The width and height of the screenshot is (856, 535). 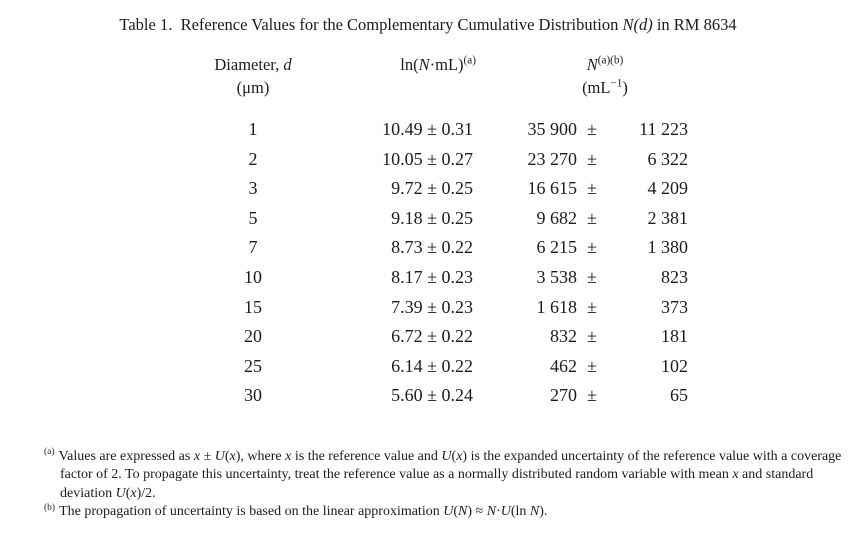 What do you see at coordinates (253, 64) in the screenshot?
I see `column-header-diameter-label: Diameter, d` at bounding box center [253, 64].